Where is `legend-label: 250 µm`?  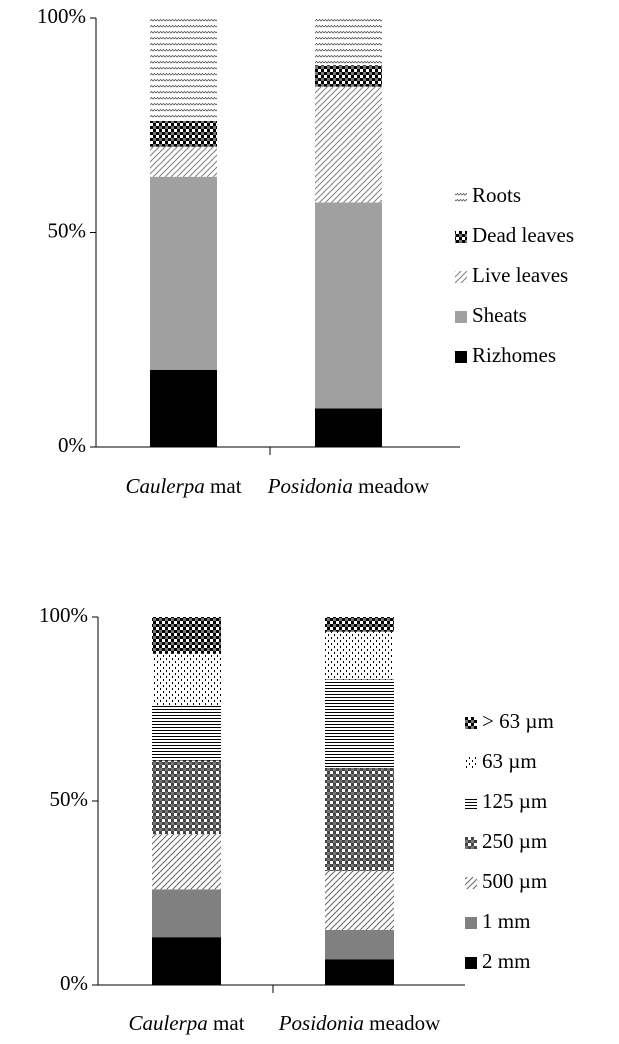
legend-label: 250 µm is located at coordinates (514, 841).